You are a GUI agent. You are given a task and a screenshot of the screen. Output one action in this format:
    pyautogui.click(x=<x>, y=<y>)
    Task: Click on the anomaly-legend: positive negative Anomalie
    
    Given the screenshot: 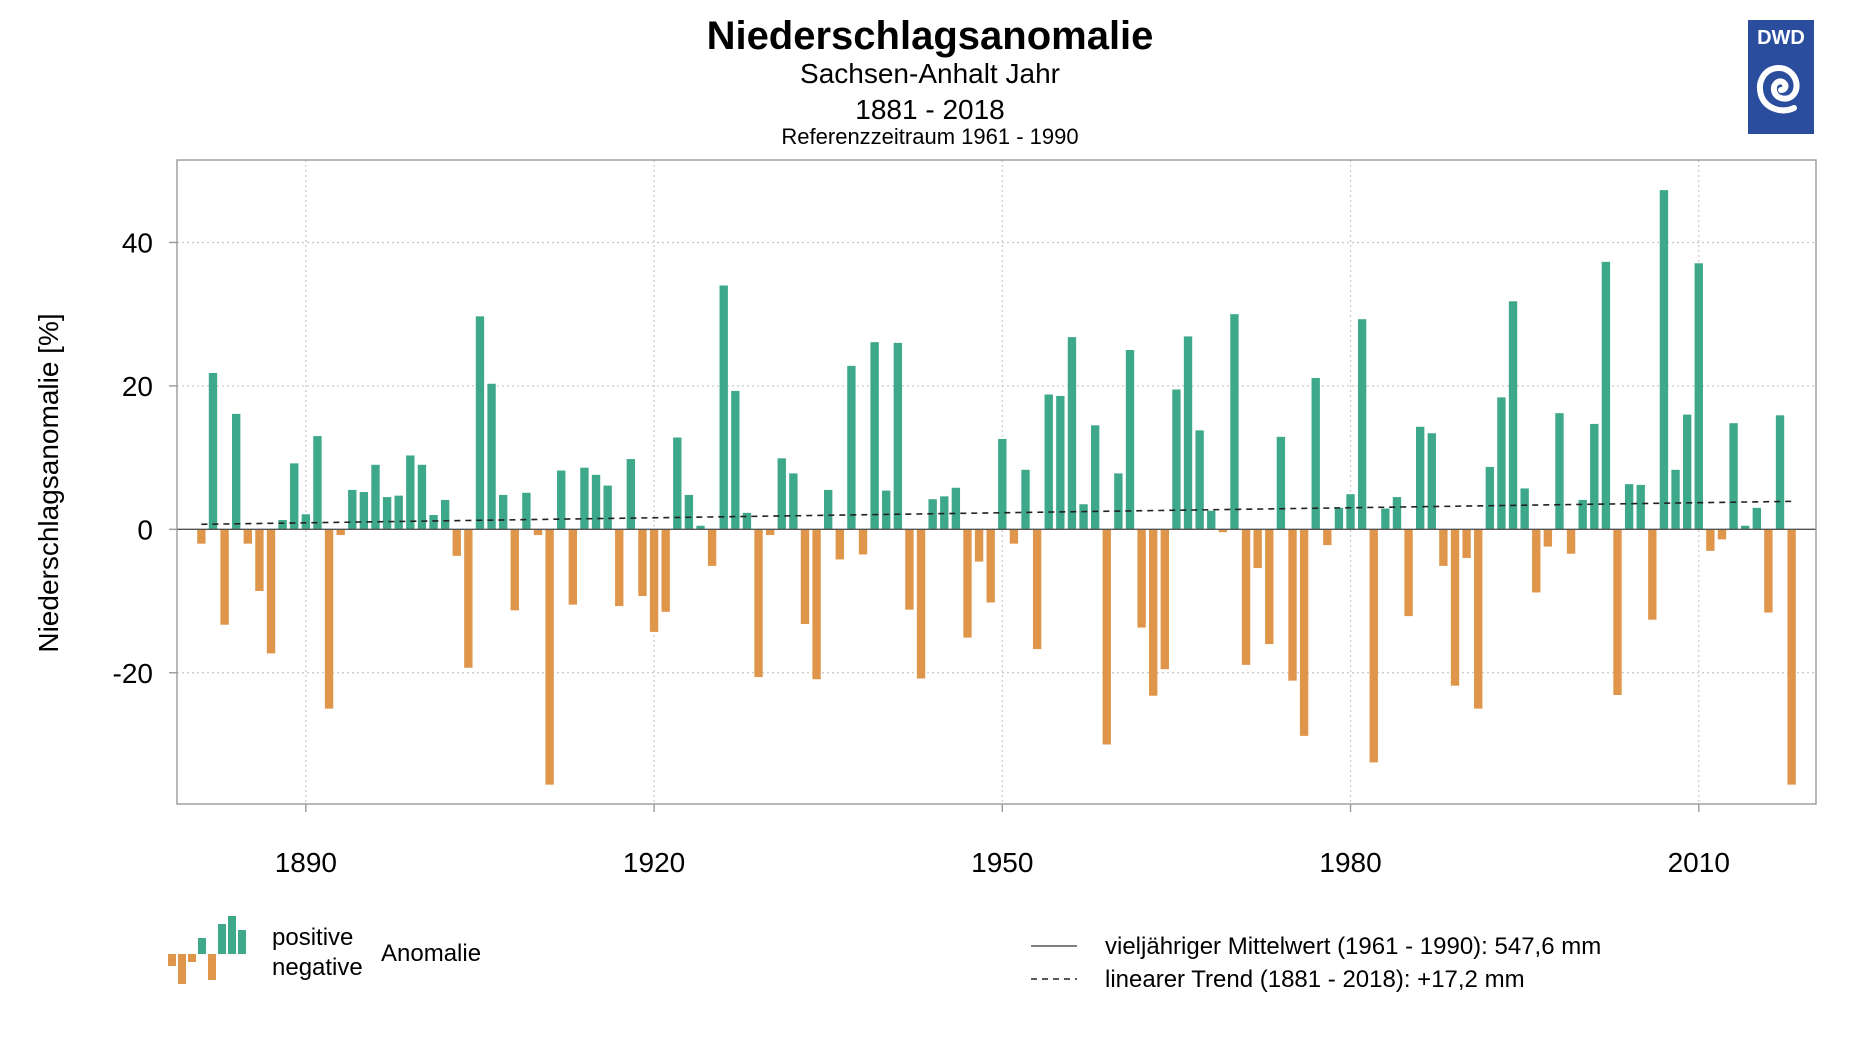 What is the action you would take?
    pyautogui.click(x=348, y=955)
    